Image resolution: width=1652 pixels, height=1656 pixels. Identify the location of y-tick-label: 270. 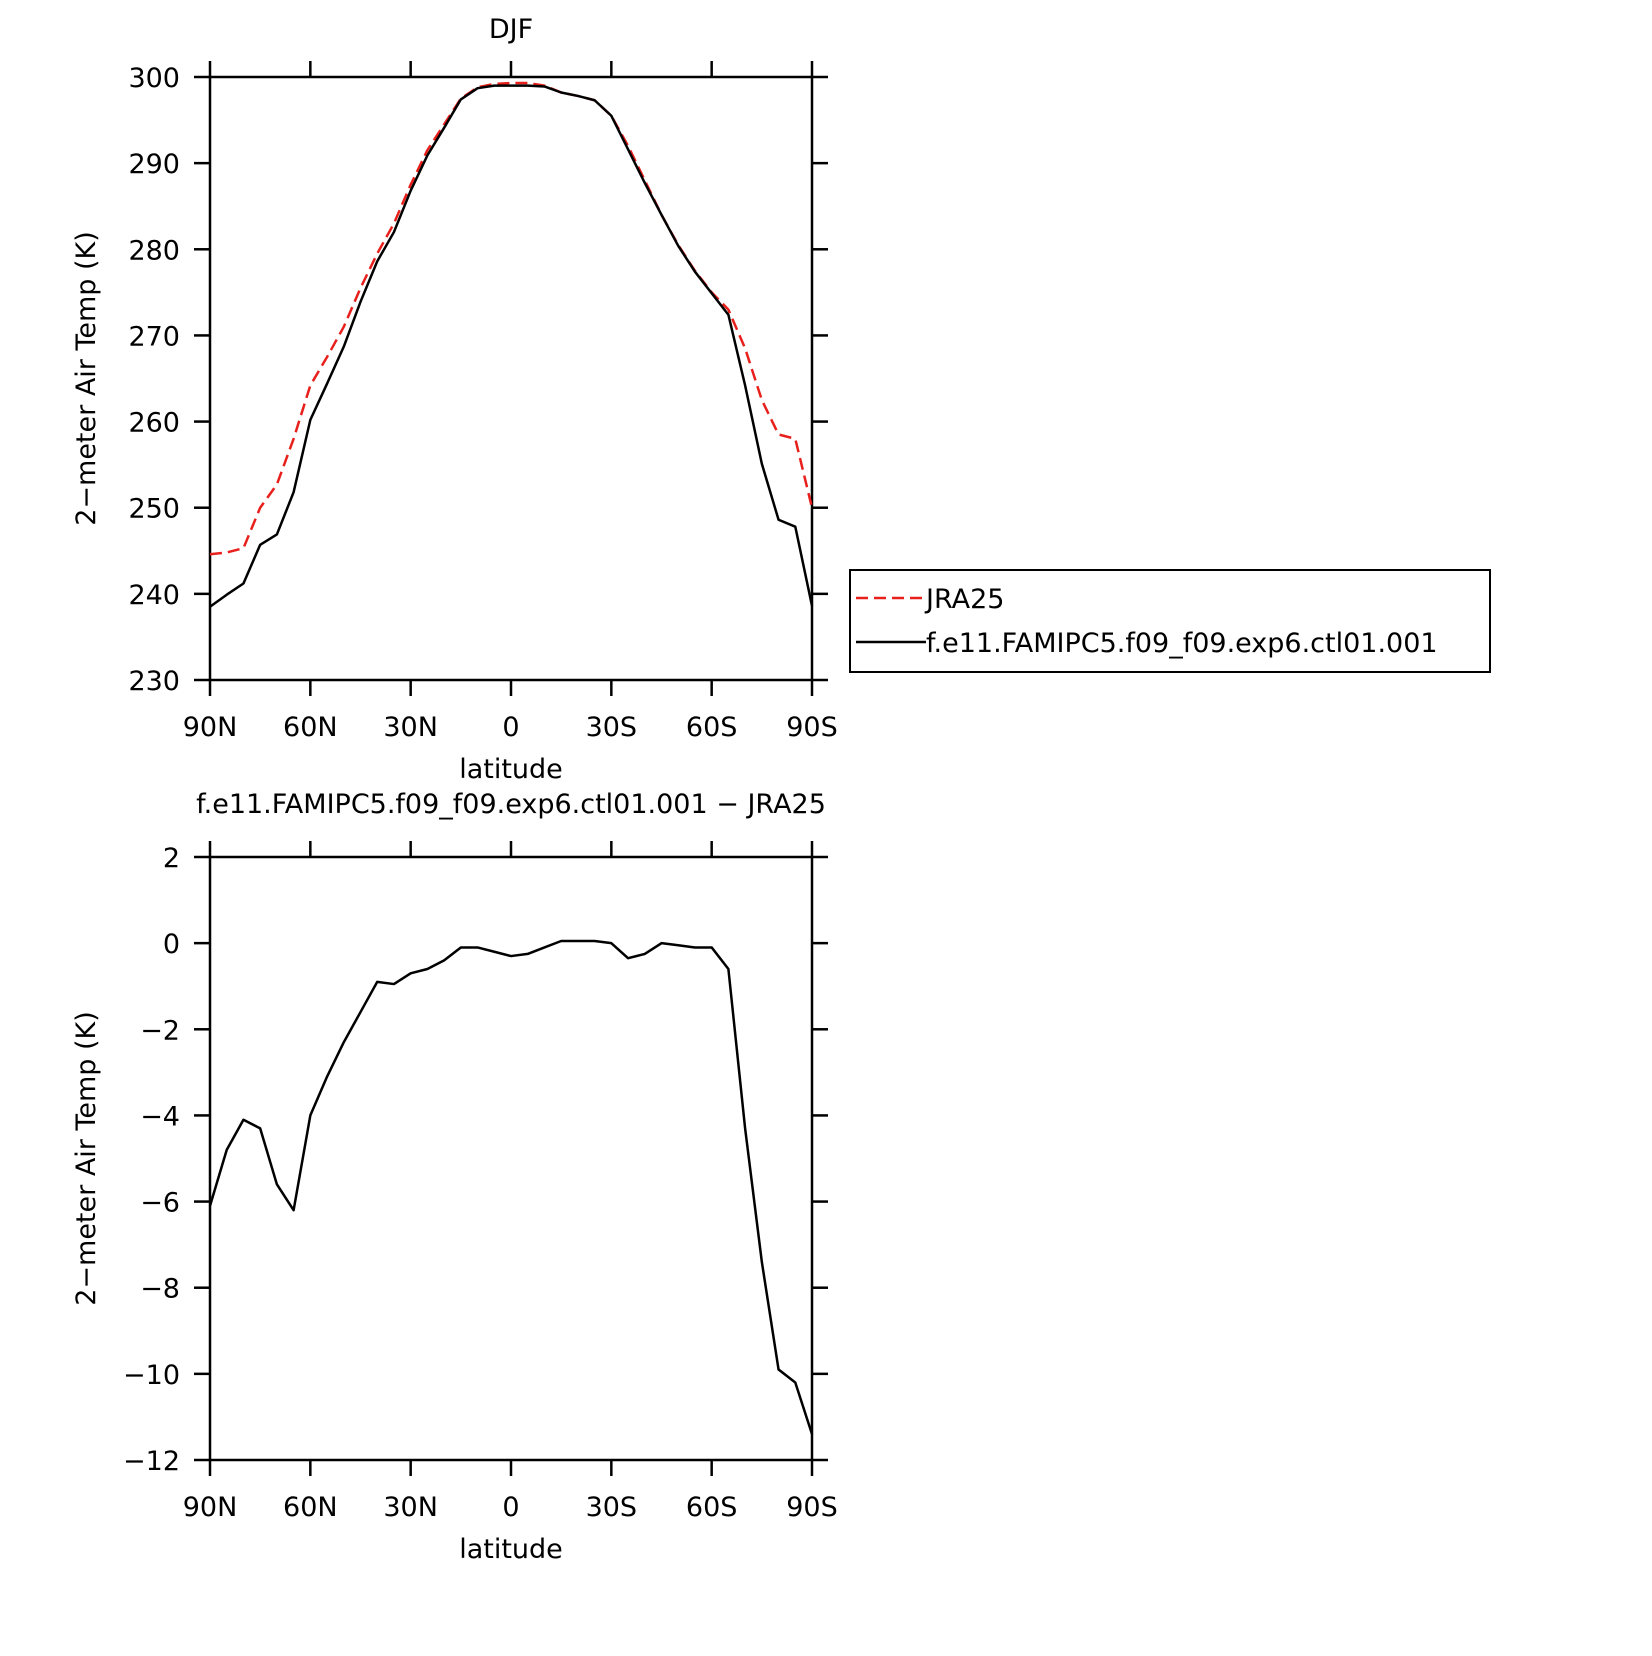
(154, 336).